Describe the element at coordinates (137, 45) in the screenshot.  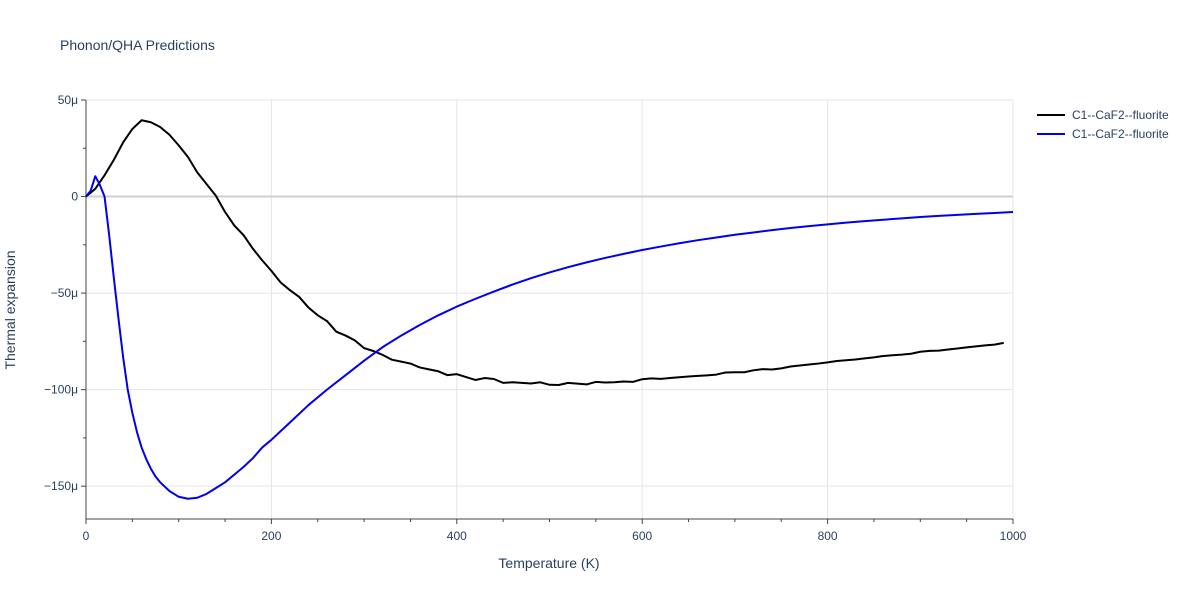
I see `chart-title: Phonon/QHA Predictions` at that location.